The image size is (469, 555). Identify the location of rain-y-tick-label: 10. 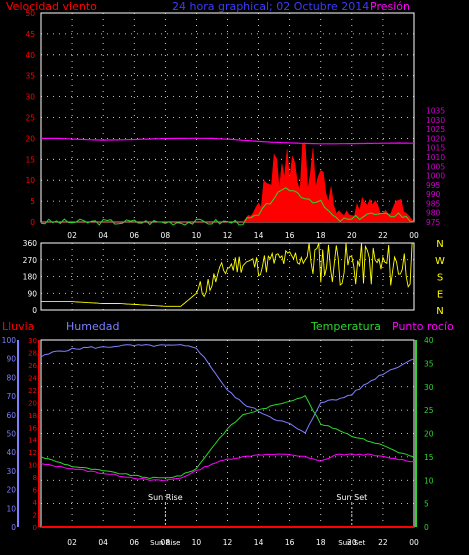
(32, 466).